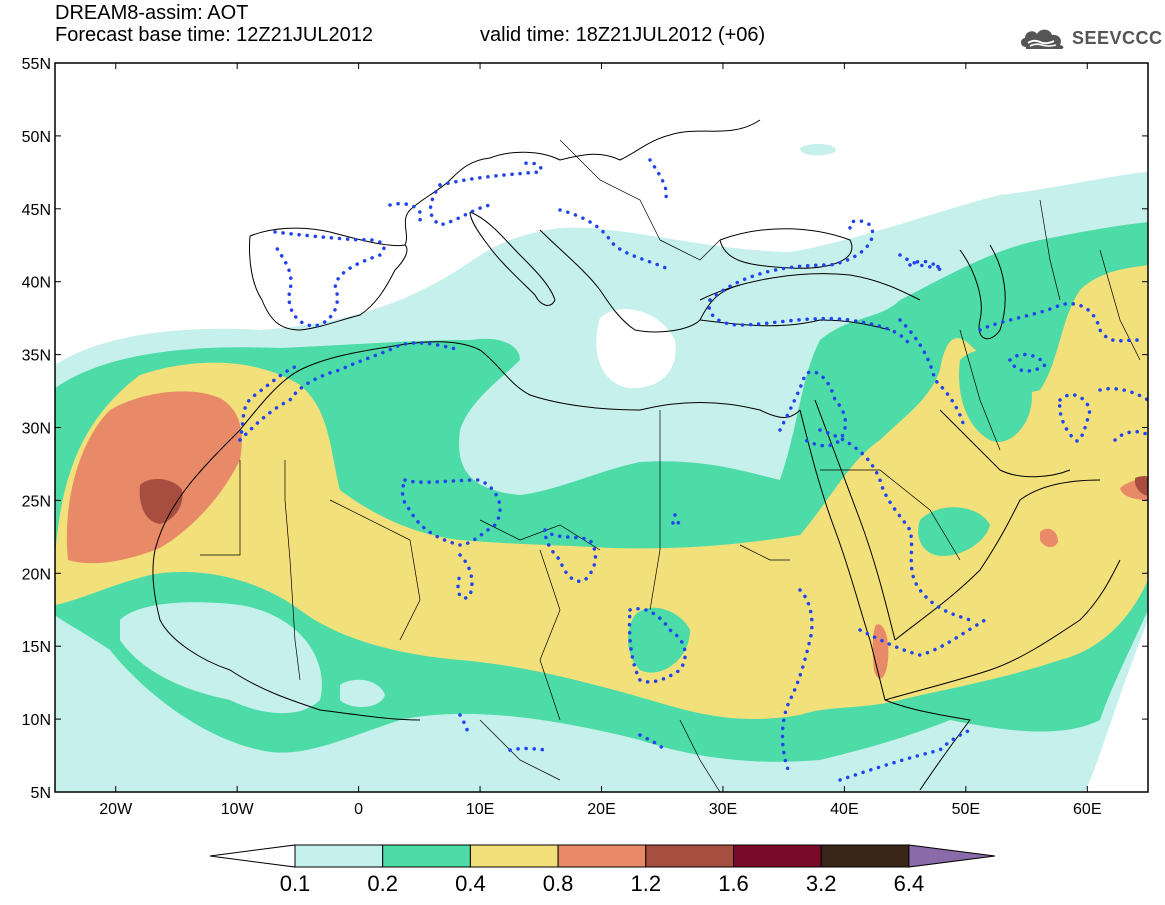 This screenshot has width=1165, height=905. I want to click on lon-label: 50E, so click(966, 809).